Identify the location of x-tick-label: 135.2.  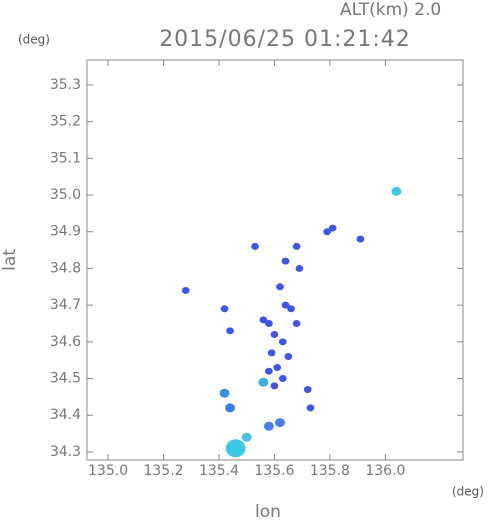
(163, 471).